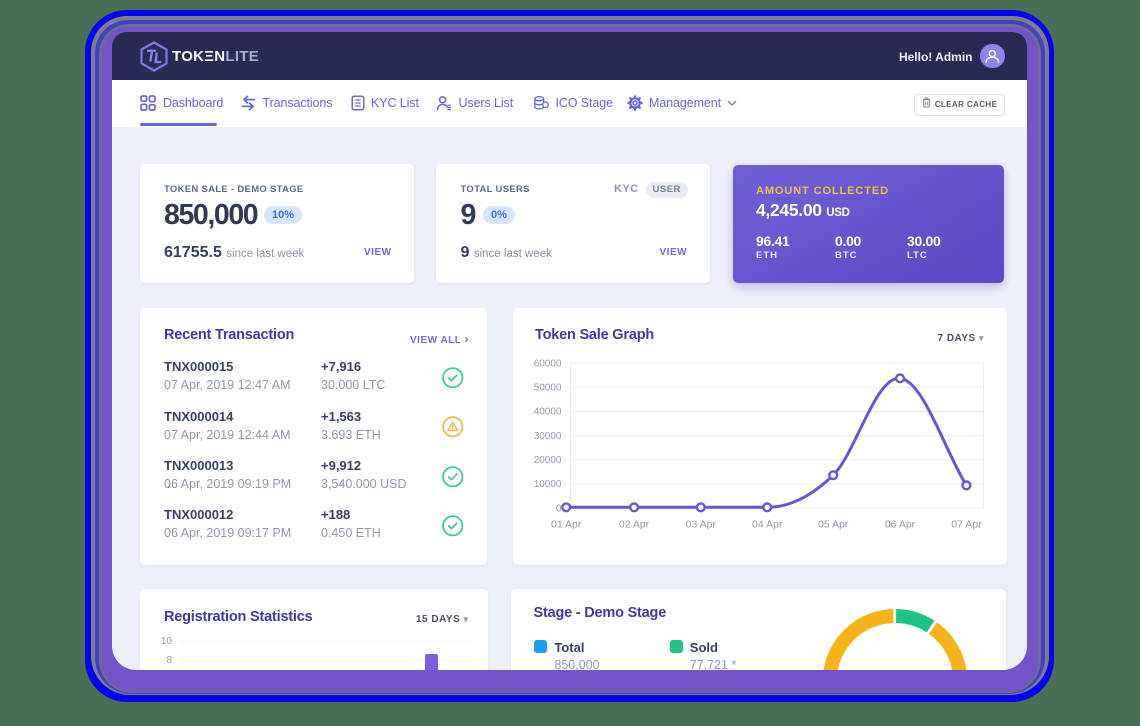  Describe the element at coordinates (547, 436) in the screenshot. I see `svg-text: 30000` at that location.